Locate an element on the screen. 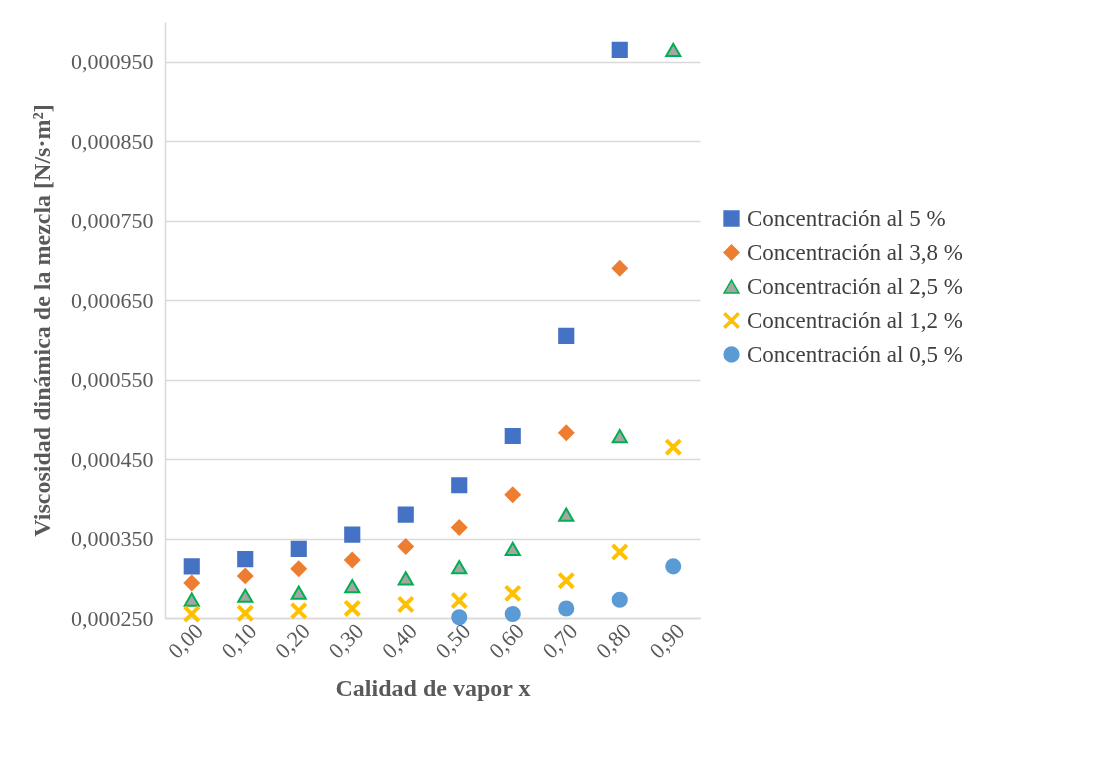  x-tick-label: 0,70 is located at coordinates (560, 641).